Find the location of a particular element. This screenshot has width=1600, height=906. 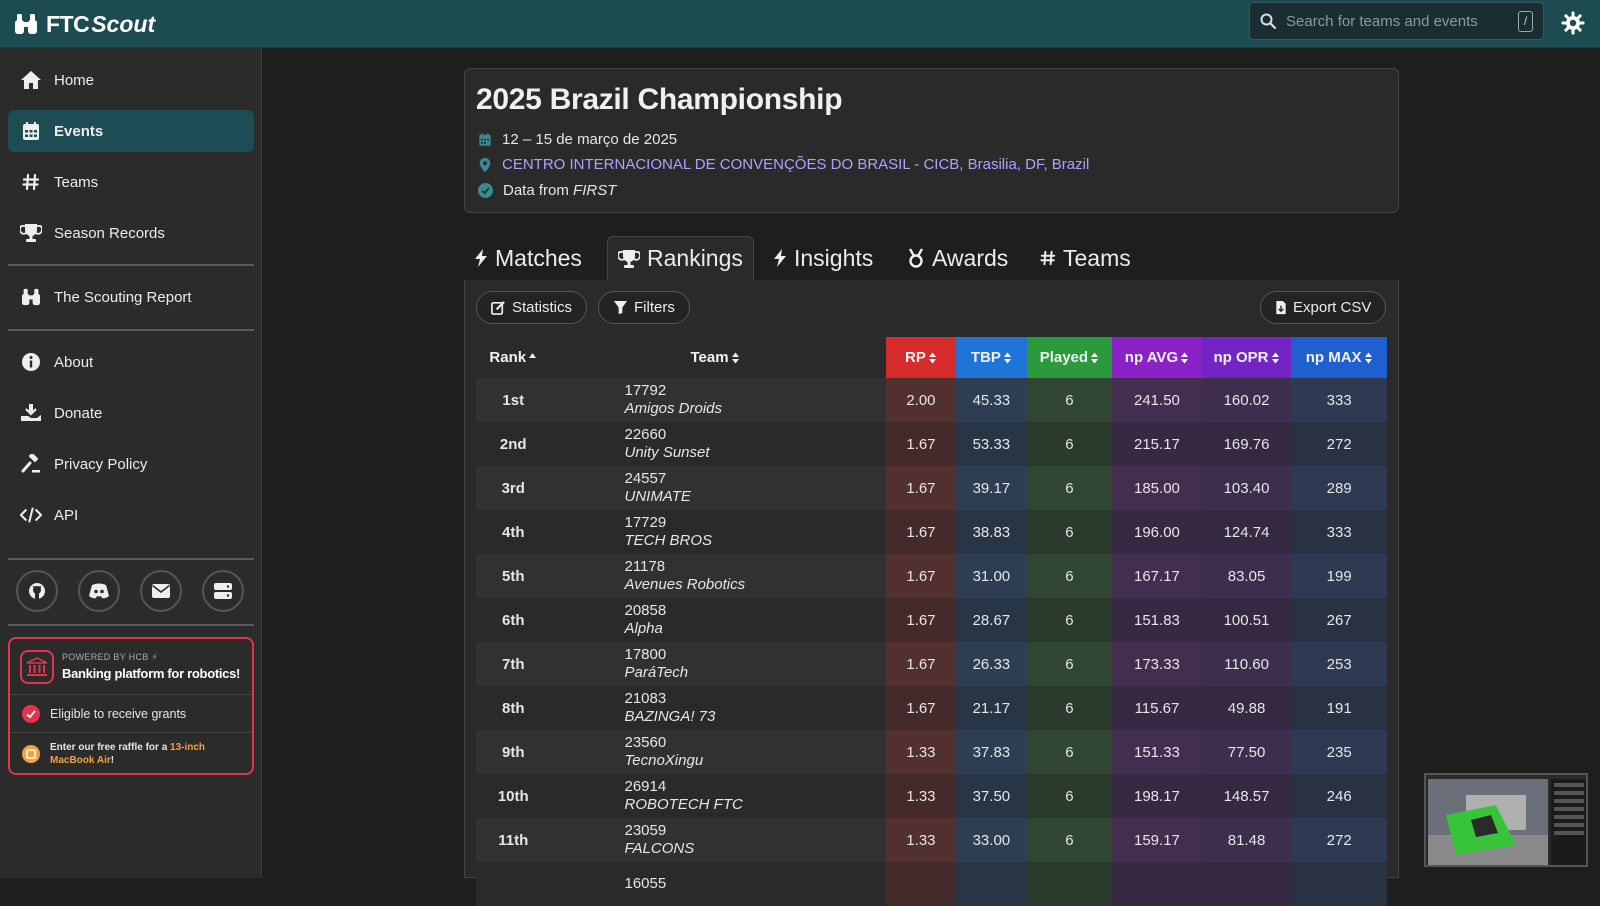

filters-button: Filters is located at coordinates (644, 307).